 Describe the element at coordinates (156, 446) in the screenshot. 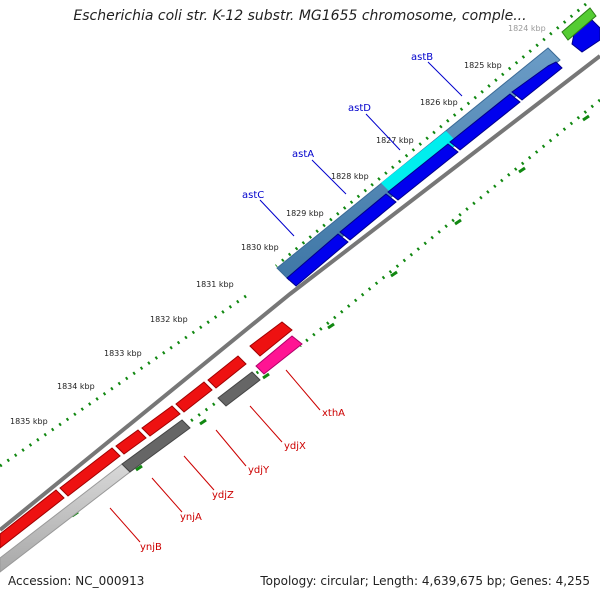

I see `gene-arrow-ydjY` at that location.